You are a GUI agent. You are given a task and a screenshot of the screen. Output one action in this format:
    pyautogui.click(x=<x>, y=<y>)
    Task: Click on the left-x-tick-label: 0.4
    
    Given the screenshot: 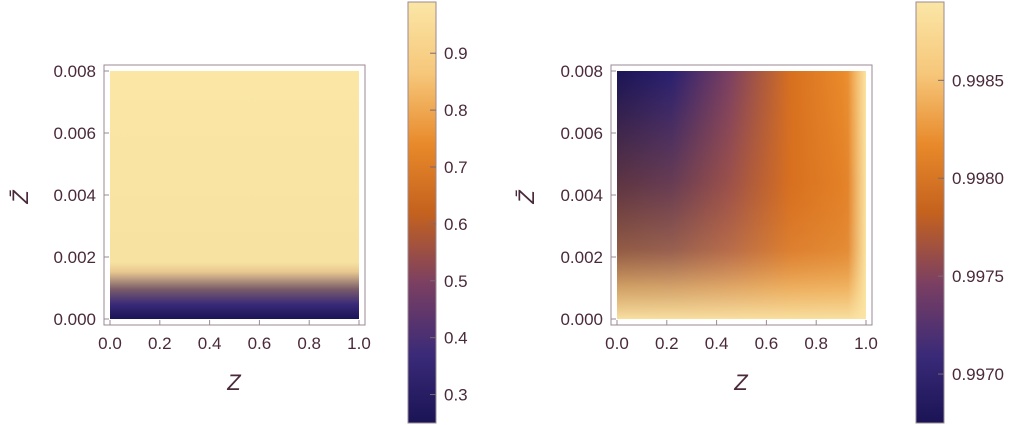 What is the action you would take?
    pyautogui.click(x=210, y=343)
    